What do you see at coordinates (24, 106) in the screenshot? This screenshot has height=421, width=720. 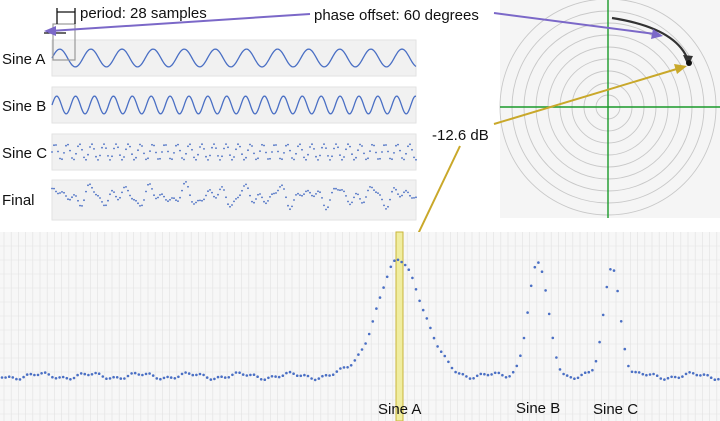 I see `wave-label-b: Sine B` at bounding box center [24, 106].